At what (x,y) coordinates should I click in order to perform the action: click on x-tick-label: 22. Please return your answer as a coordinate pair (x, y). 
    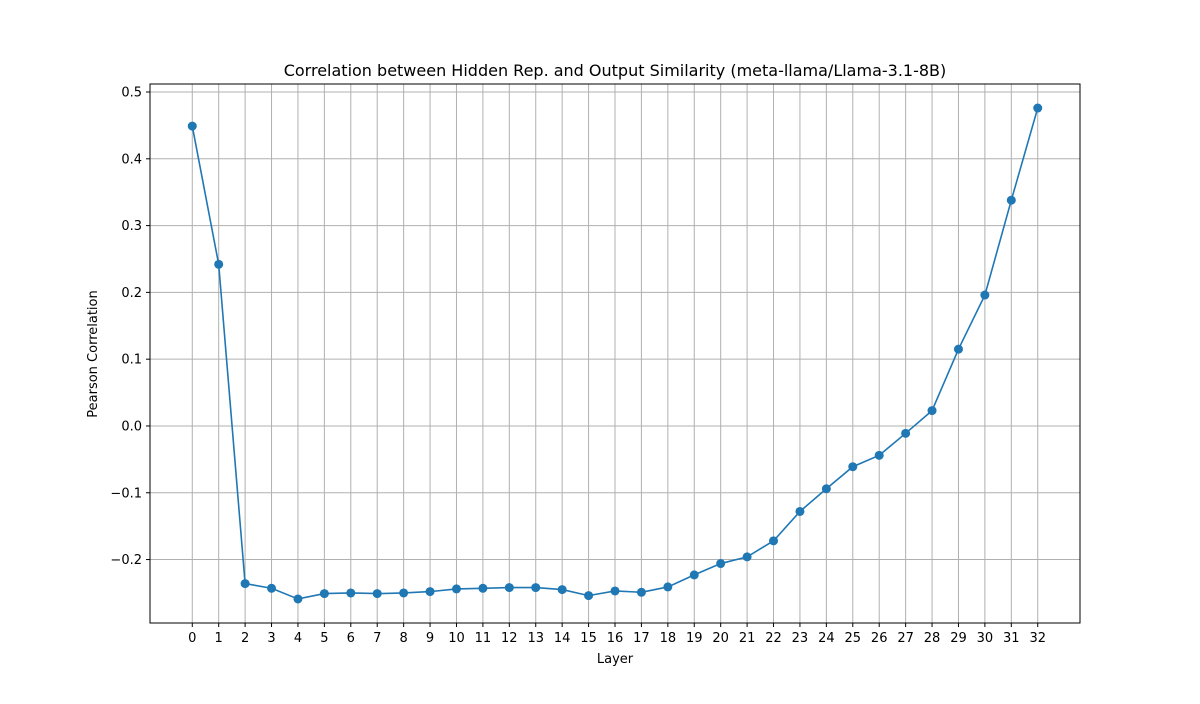
    Looking at the image, I should click on (773, 638).